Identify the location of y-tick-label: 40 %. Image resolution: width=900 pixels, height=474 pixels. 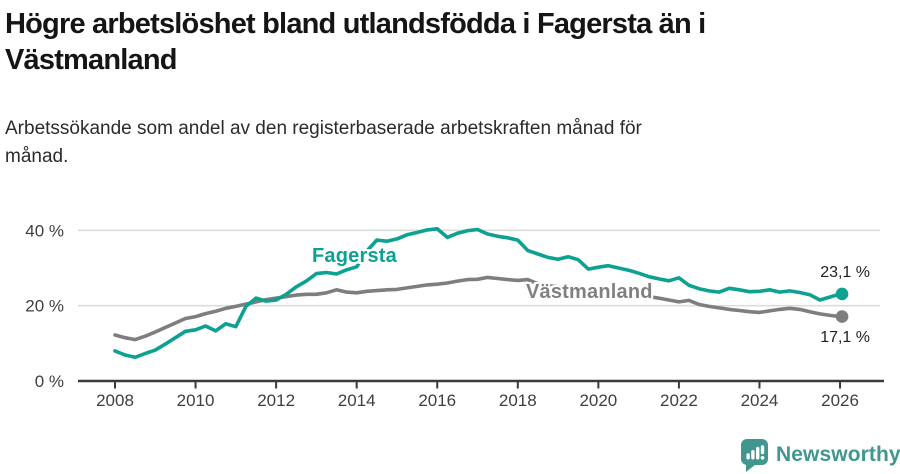
(44, 230).